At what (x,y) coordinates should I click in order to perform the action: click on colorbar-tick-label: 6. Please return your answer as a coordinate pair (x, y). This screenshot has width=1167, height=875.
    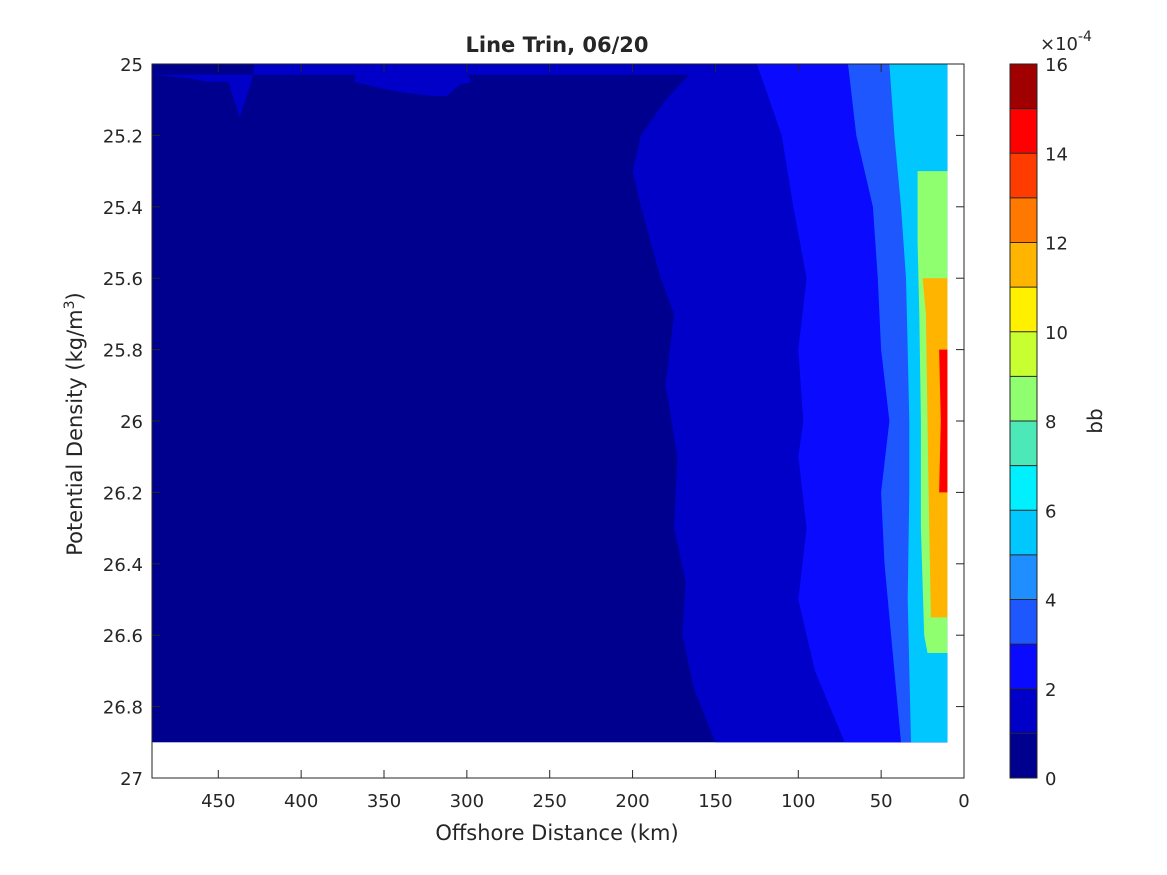
    Looking at the image, I should click on (1050, 511).